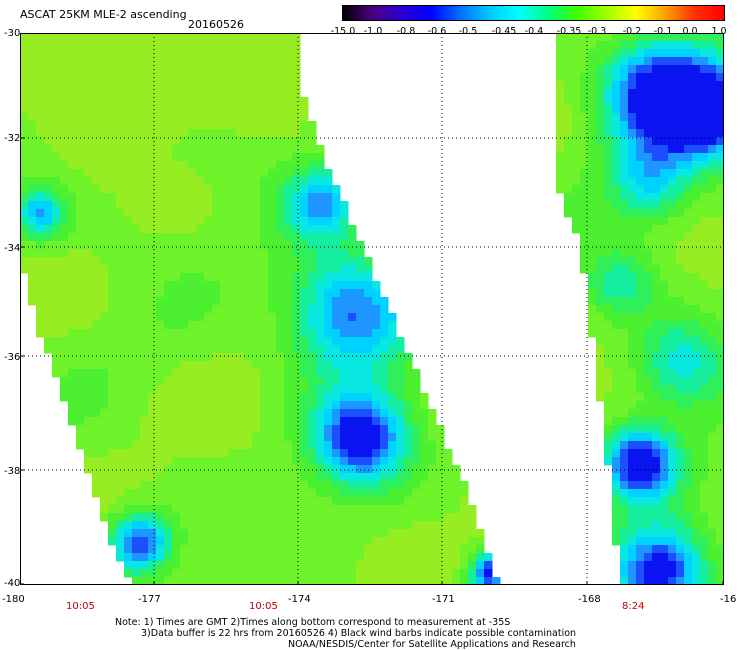 This screenshot has width=740, height=650. What do you see at coordinates (12, 583) in the screenshot?
I see `y-axis-label: -40` at bounding box center [12, 583].